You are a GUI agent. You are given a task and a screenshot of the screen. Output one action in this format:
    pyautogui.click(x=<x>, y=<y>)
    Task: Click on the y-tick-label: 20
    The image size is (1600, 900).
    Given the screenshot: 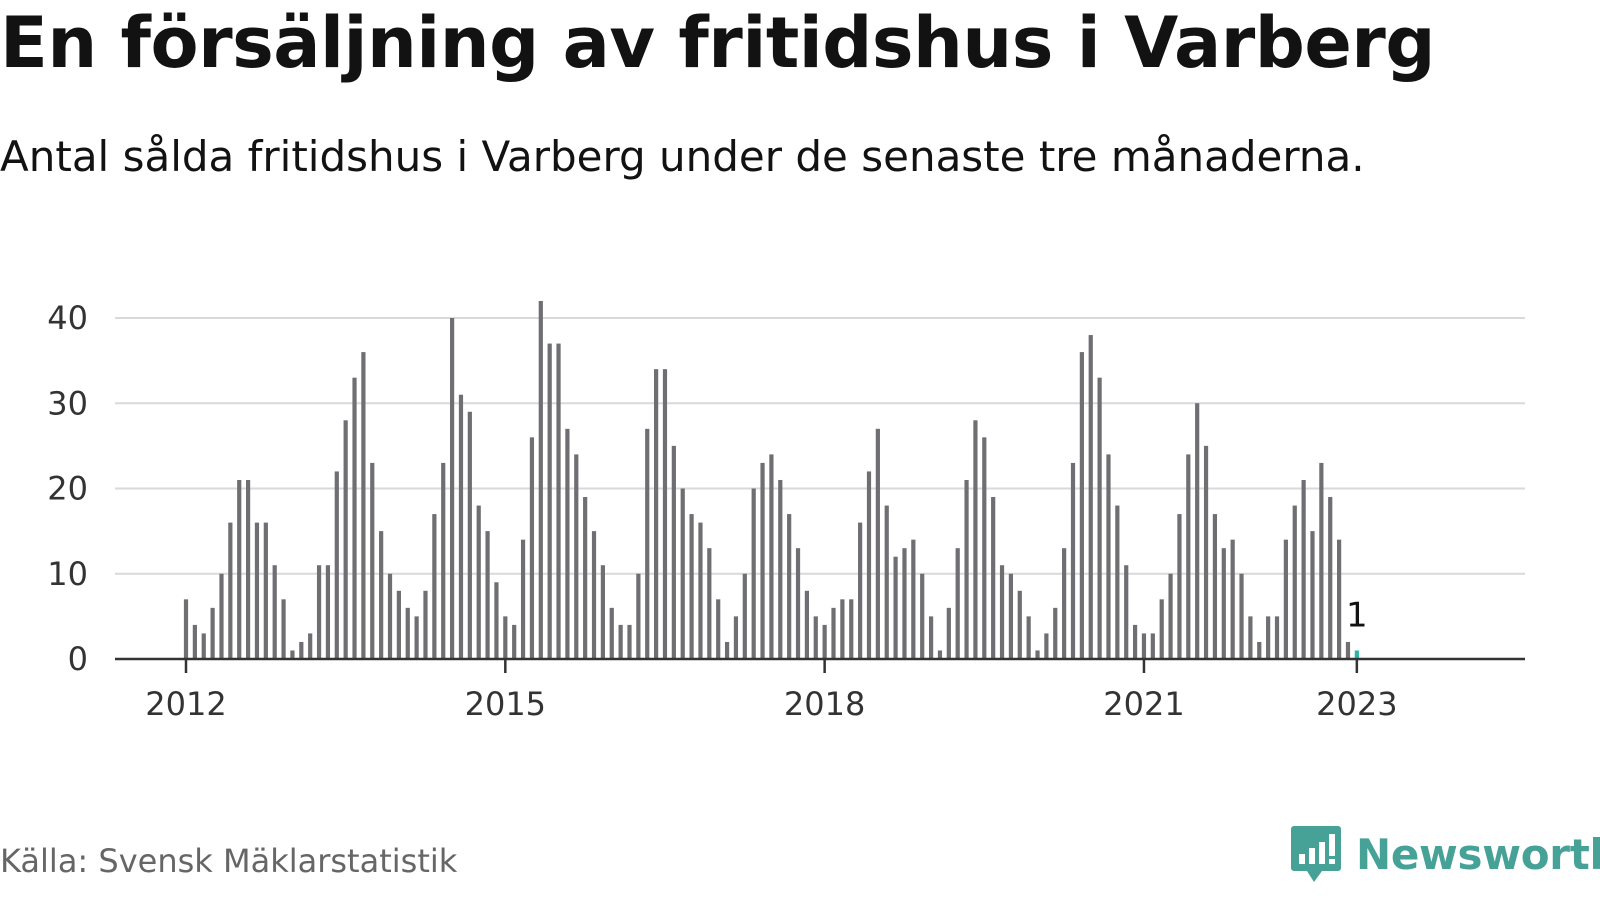 What is the action you would take?
    pyautogui.click(x=67, y=489)
    